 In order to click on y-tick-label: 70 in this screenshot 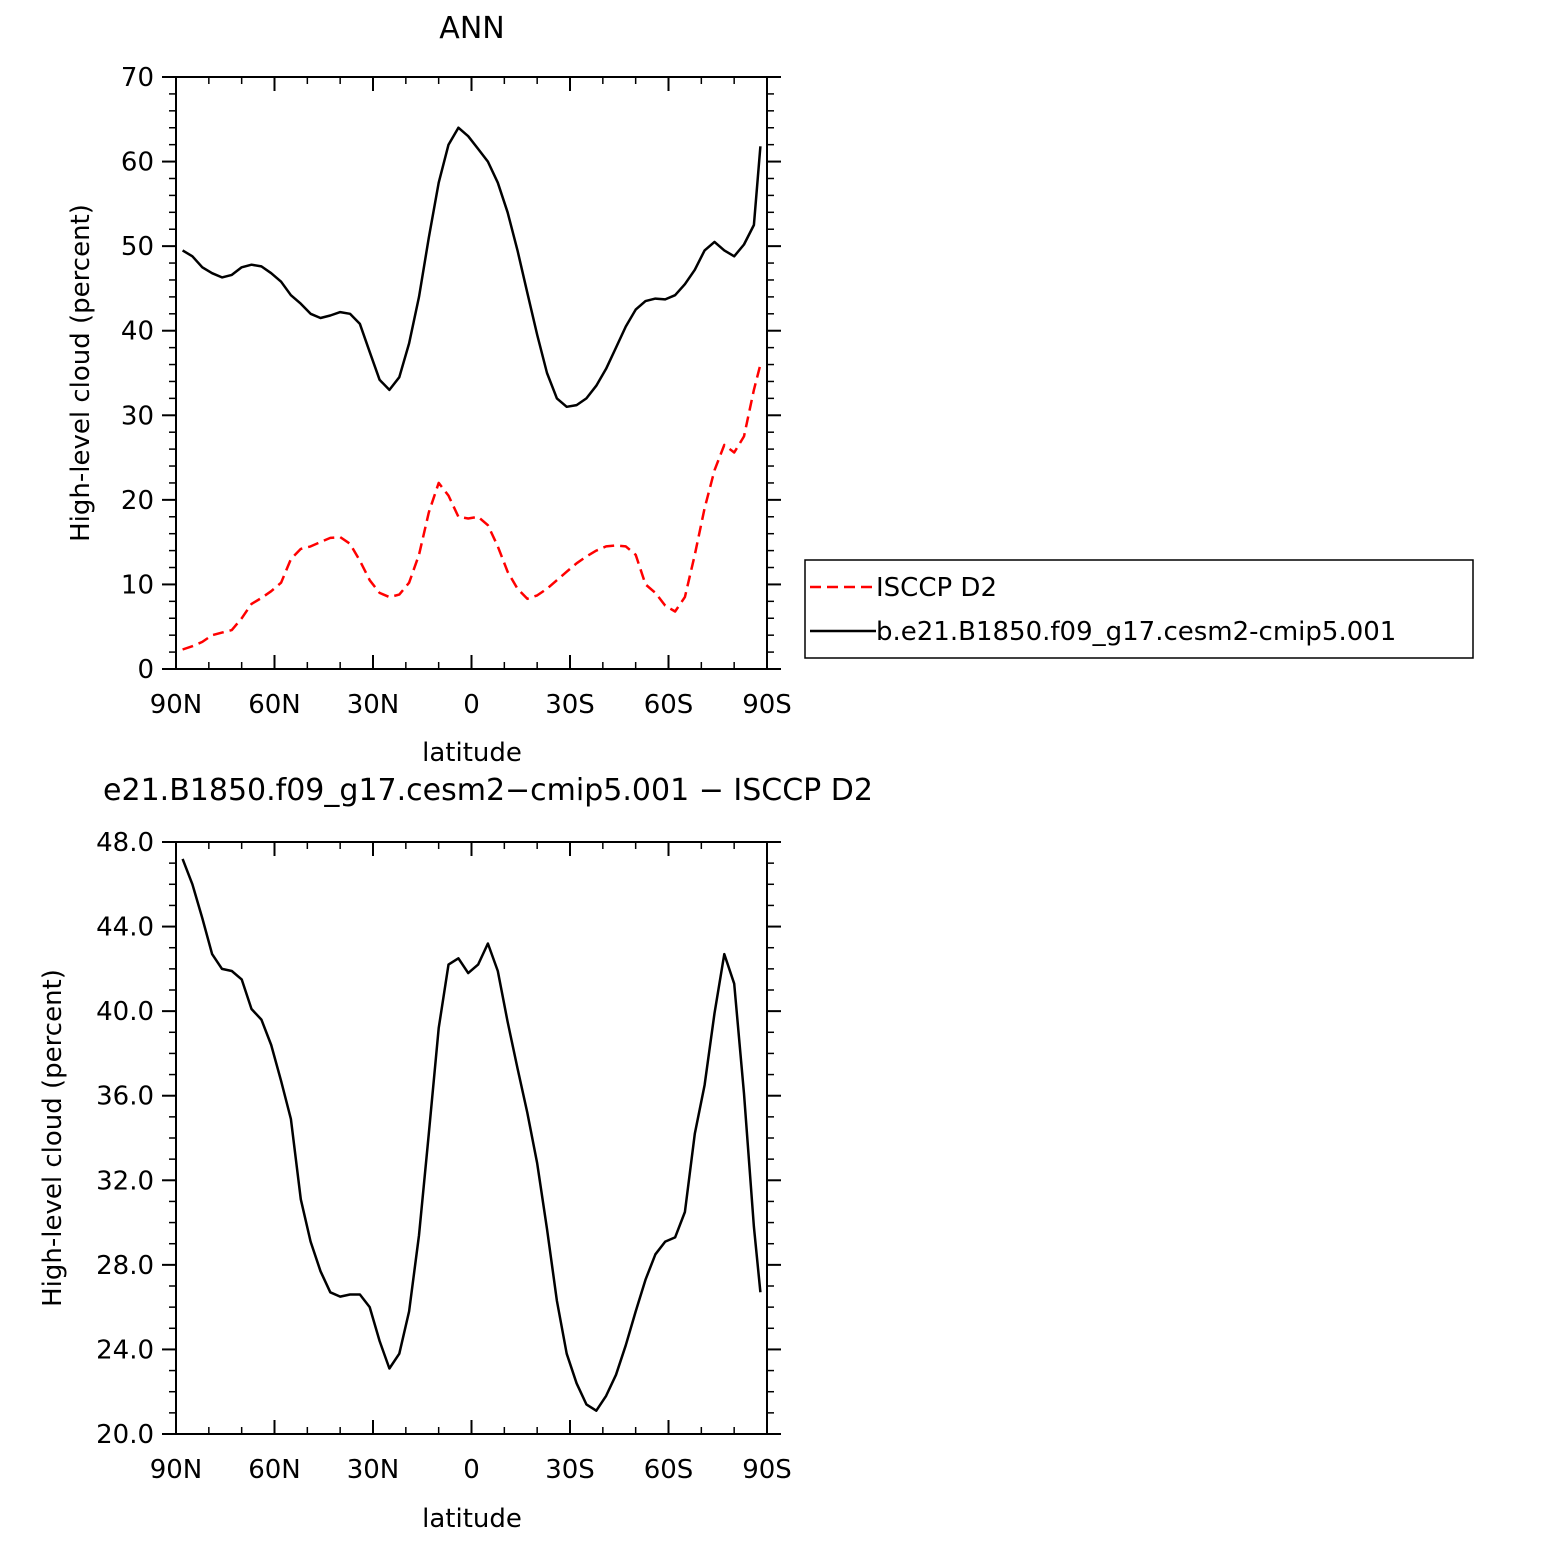, I will do `click(137, 78)`.